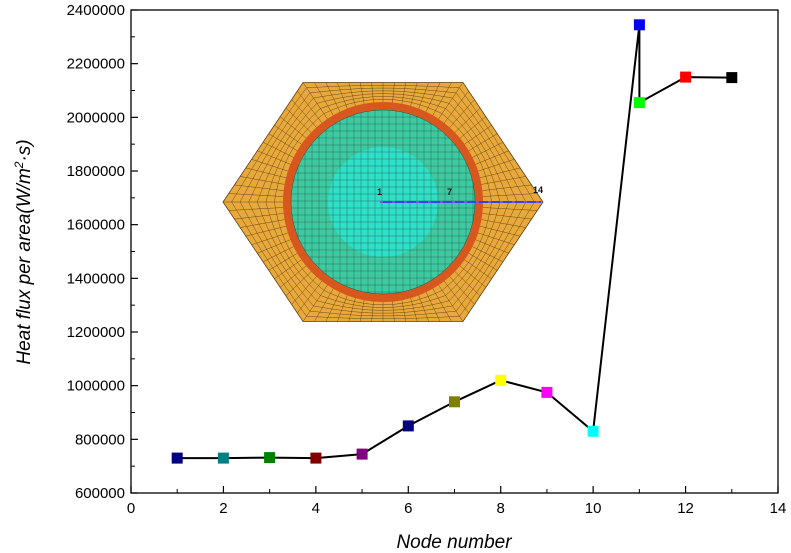  What do you see at coordinates (19, 165) in the screenshot?
I see `y-axis-title-sup: 2` at bounding box center [19, 165].